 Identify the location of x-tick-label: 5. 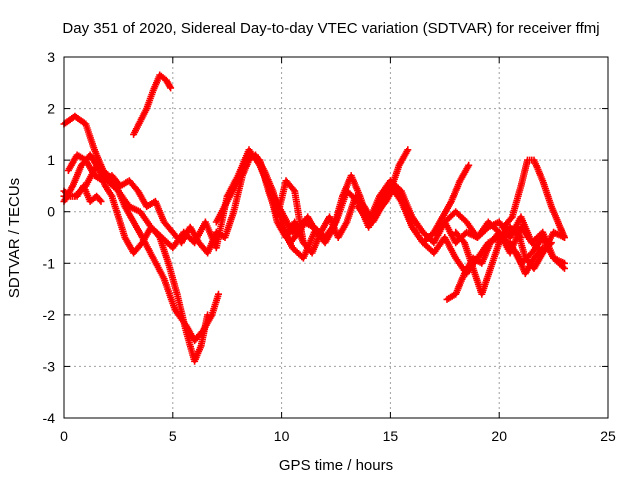
(173, 436).